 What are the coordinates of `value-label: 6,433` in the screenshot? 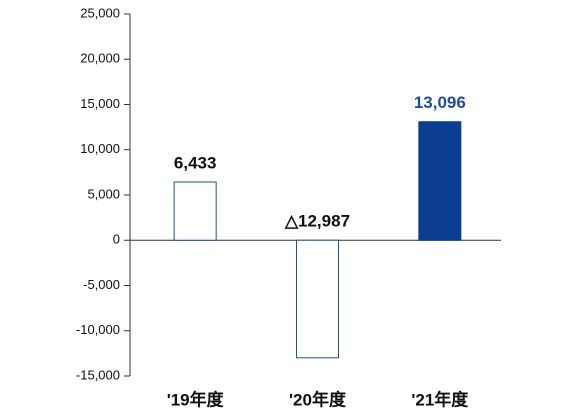 It's located at (195, 163).